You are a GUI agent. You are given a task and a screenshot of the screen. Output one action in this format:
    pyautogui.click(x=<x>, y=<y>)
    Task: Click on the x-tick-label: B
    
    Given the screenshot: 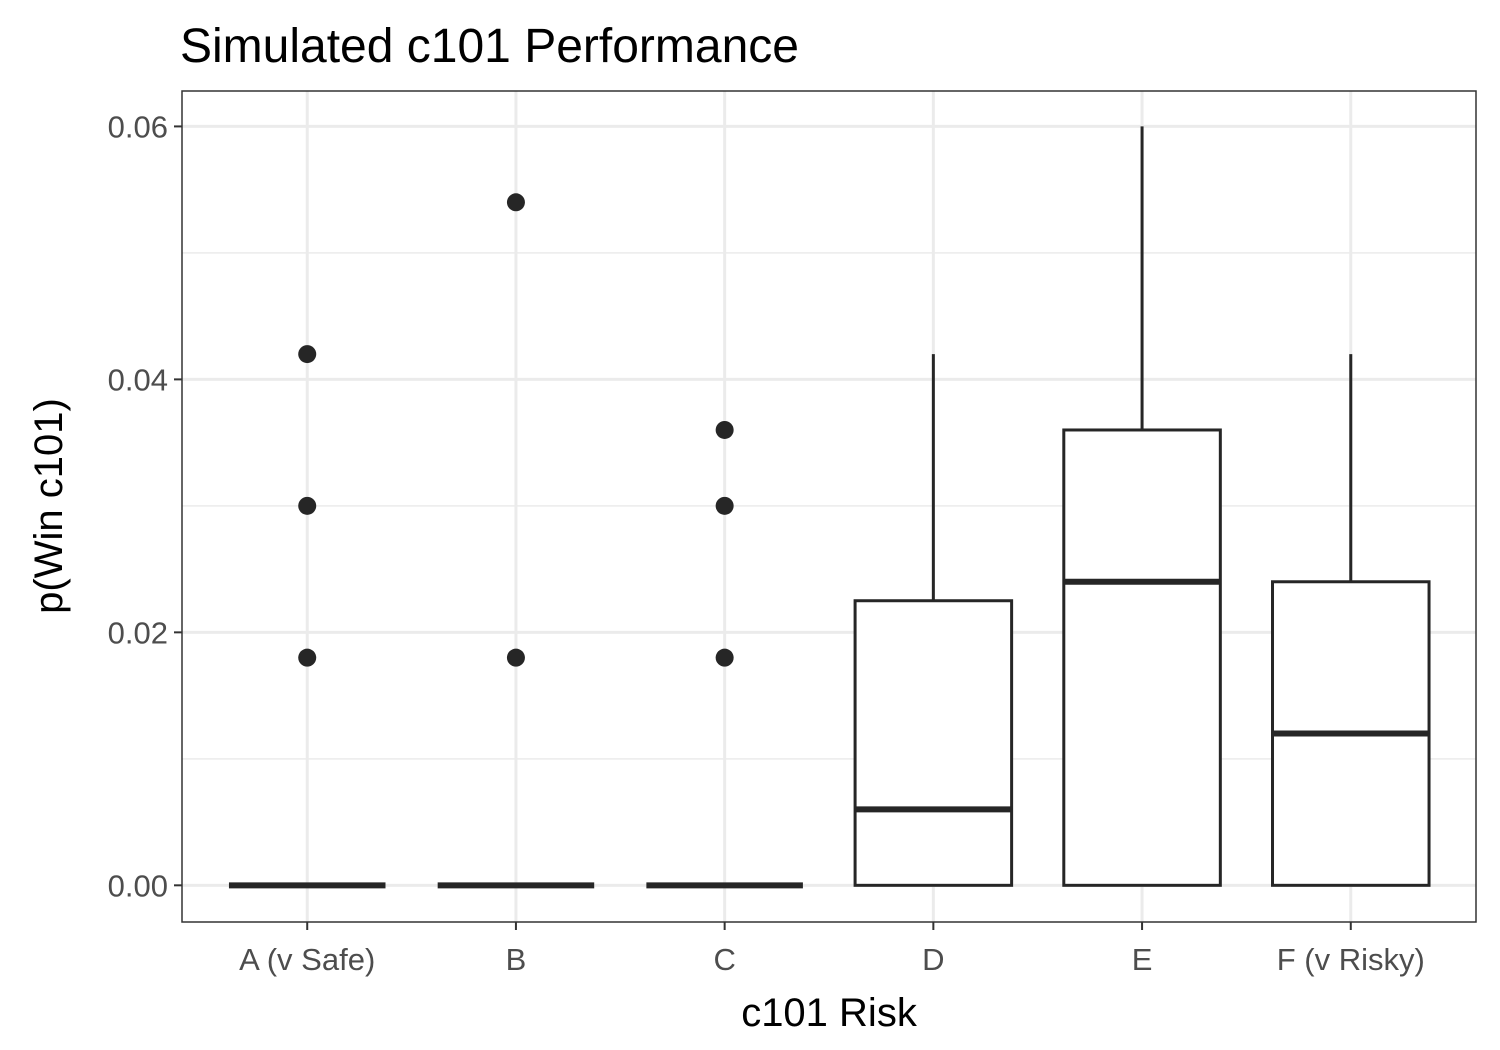 What is the action you would take?
    pyautogui.click(x=516, y=959)
    